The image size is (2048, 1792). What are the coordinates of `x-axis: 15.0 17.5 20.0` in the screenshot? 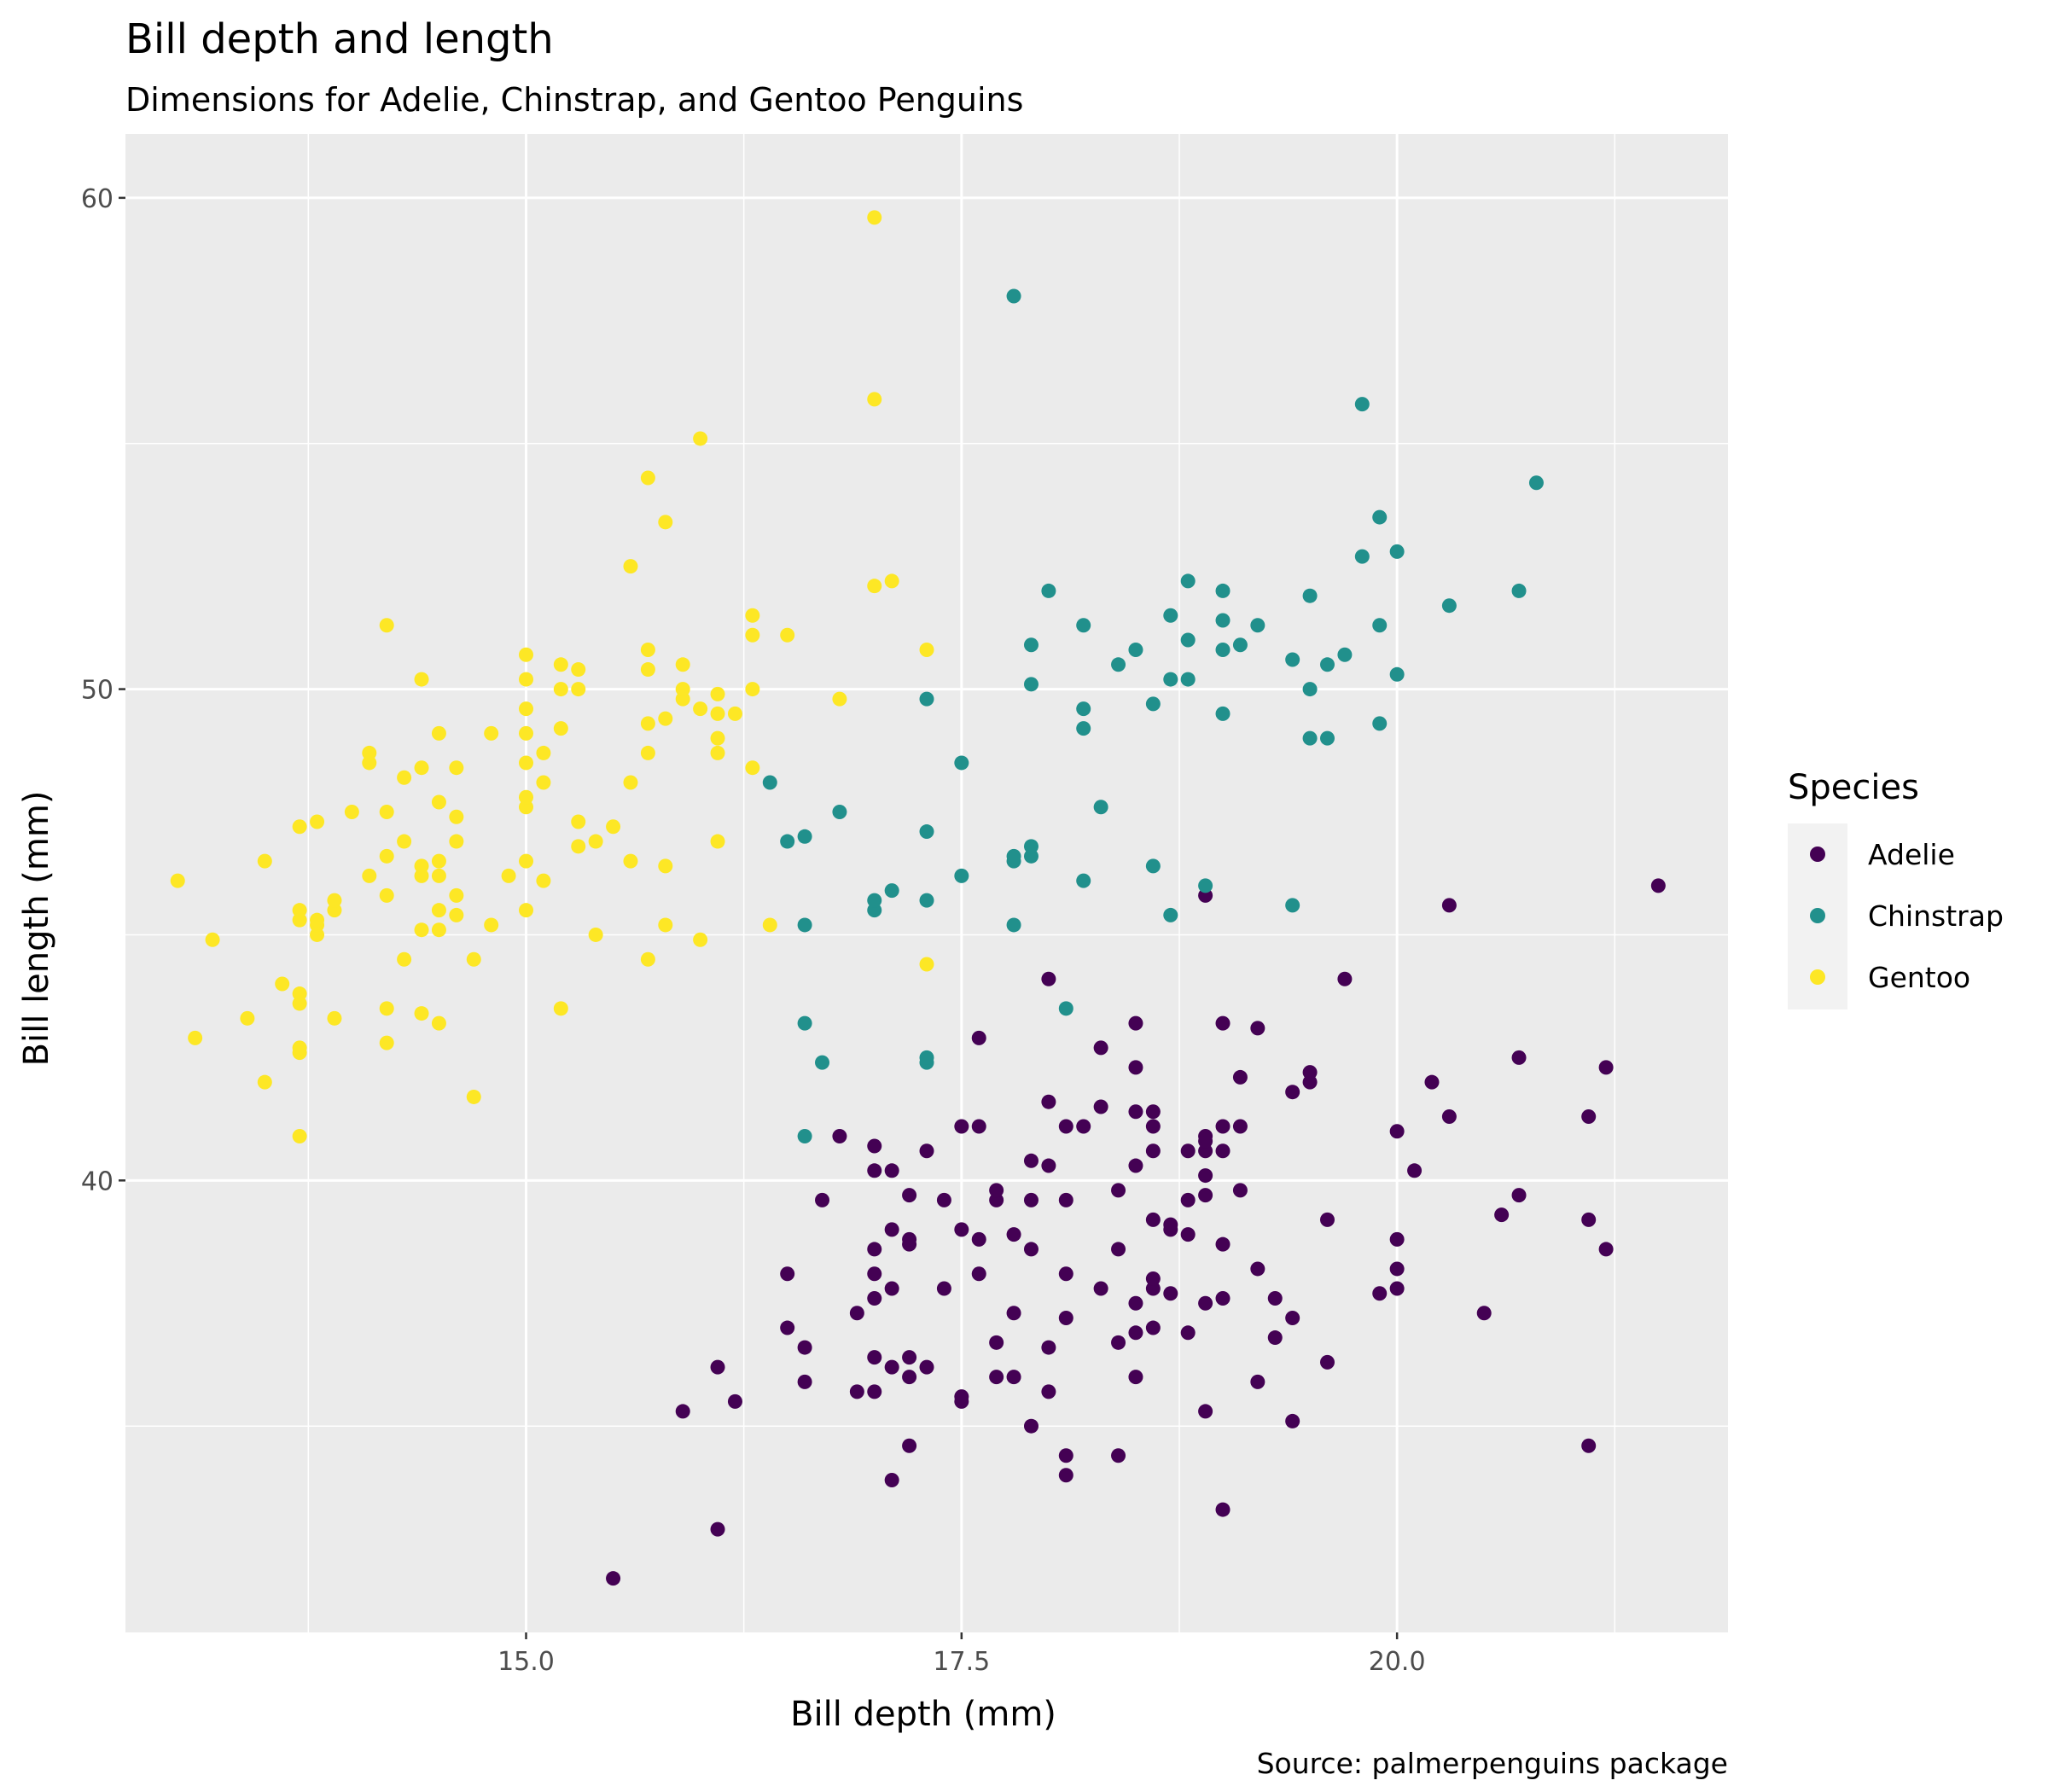 It's located at (962, 1654).